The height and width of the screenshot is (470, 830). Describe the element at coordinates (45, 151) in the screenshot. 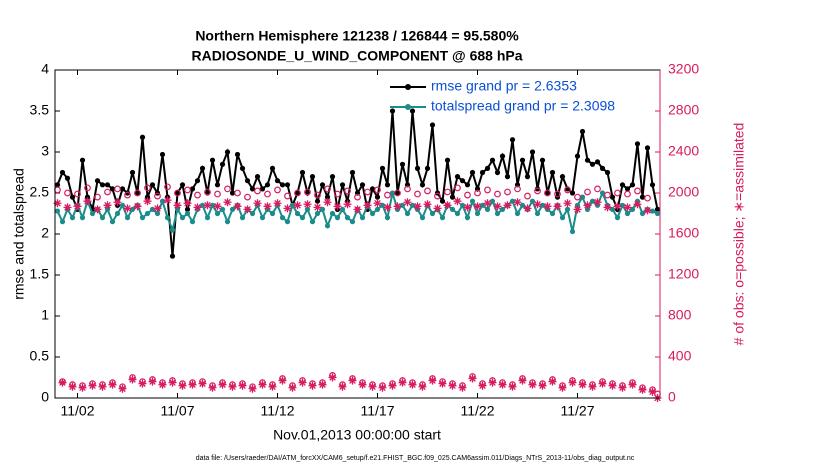

I see `y-tick-label: 3` at that location.